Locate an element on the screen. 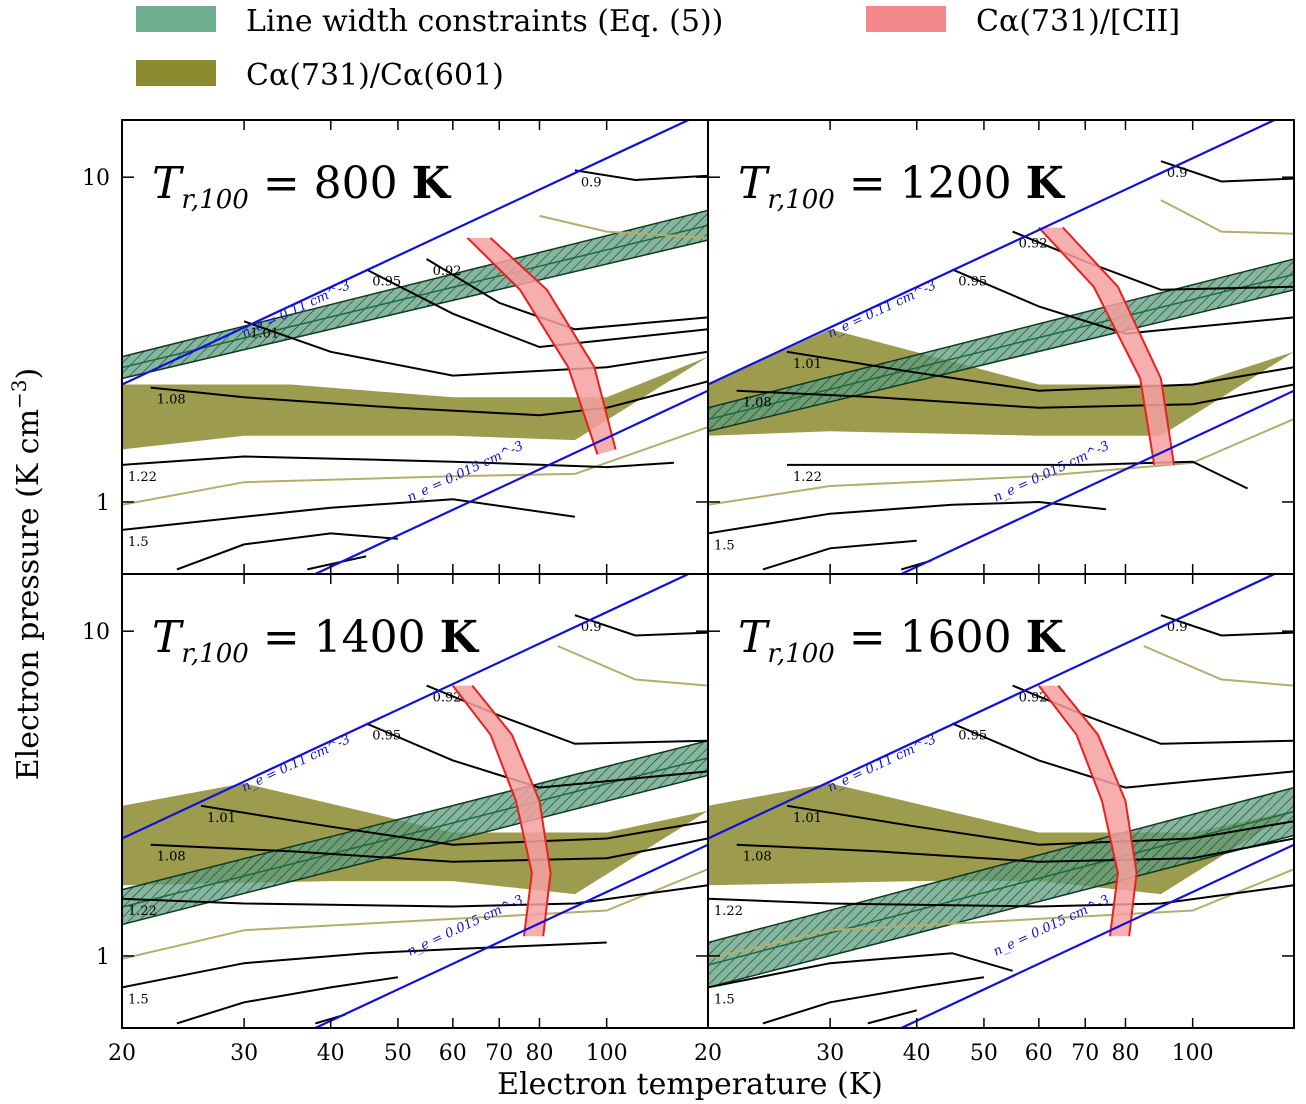 This screenshot has height=1104, width=1306. panel-title-value: = 800 is located at coordinates (330, 183).